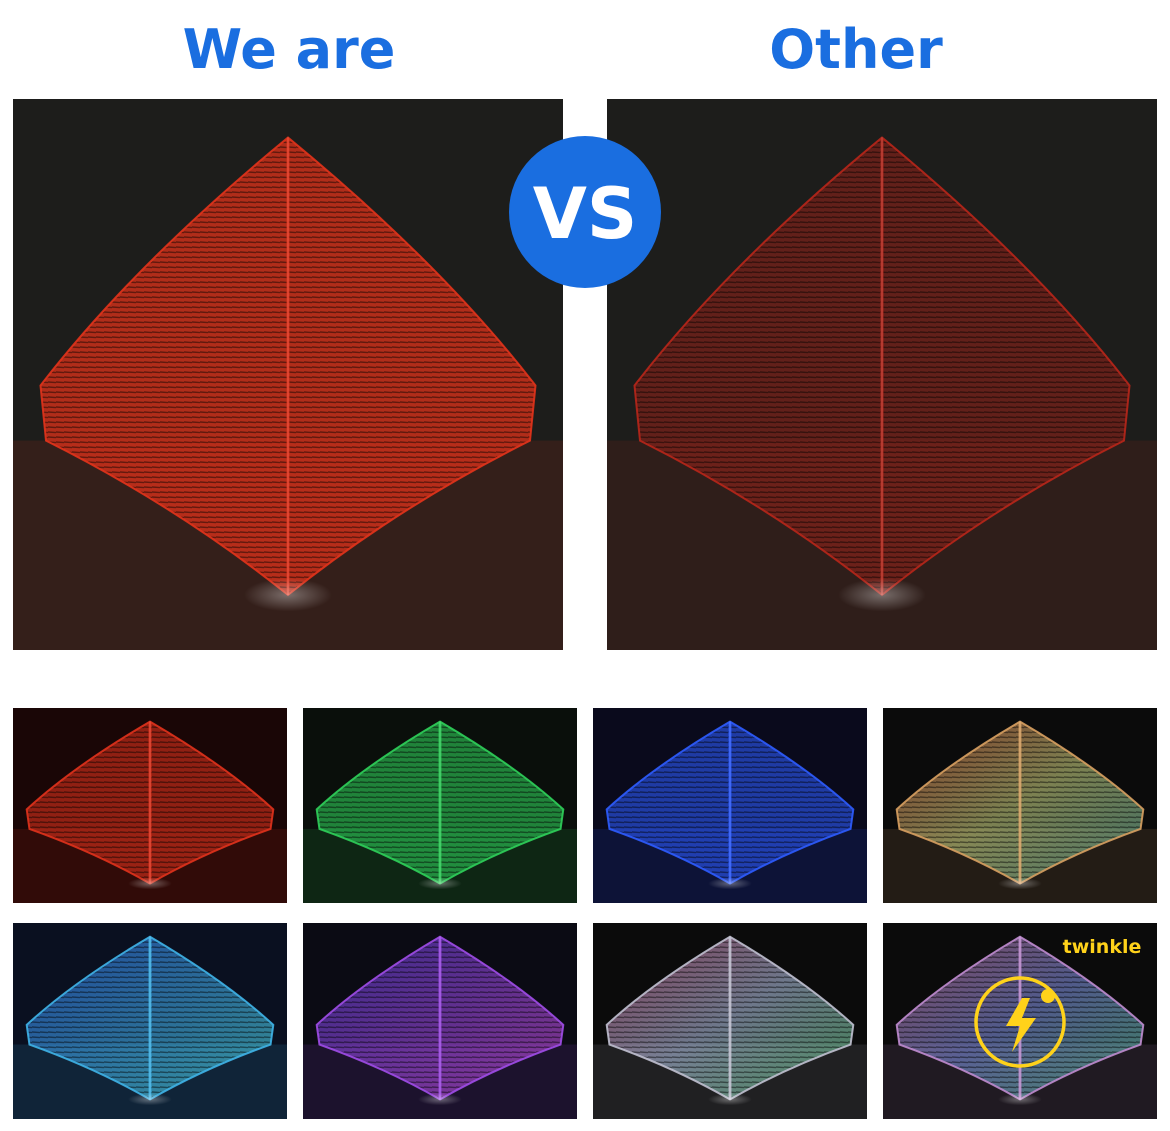  I want to click on vs-text: VS, so click(585, 214).